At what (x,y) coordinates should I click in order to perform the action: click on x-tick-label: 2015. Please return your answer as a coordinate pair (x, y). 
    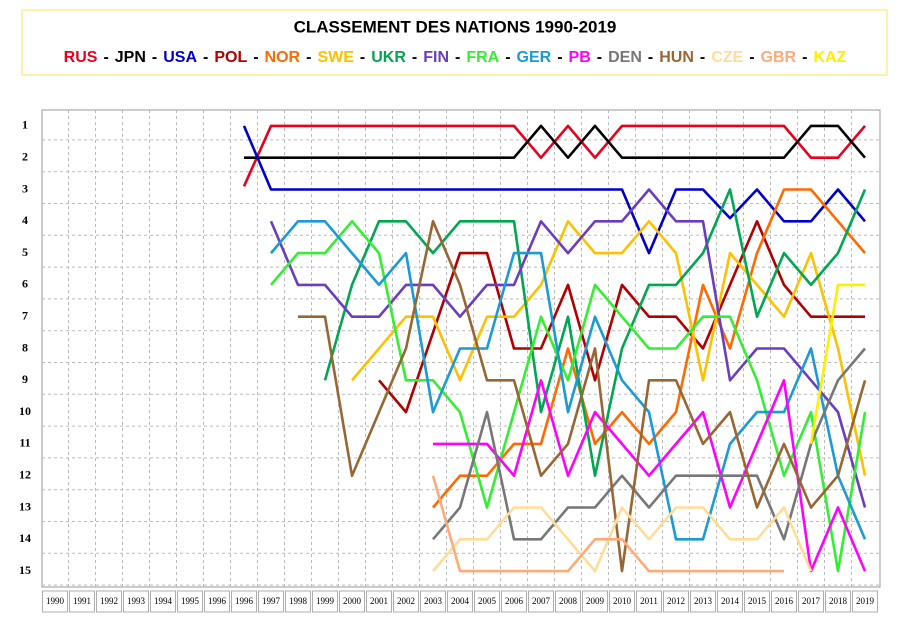
    Looking at the image, I should click on (757, 601).